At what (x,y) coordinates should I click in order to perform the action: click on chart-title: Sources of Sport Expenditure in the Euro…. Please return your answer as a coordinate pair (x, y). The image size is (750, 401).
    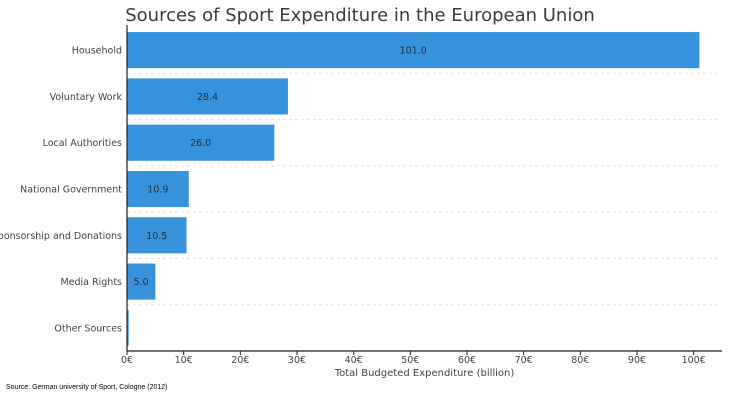
    Looking at the image, I should click on (360, 15).